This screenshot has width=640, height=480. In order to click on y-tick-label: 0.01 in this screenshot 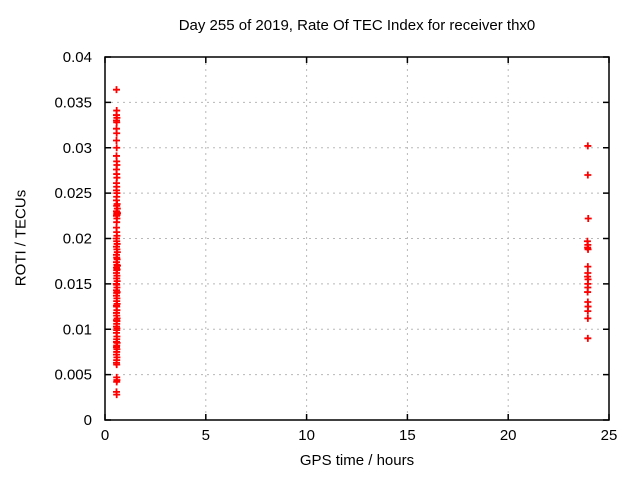, I will do `click(77, 329)`.